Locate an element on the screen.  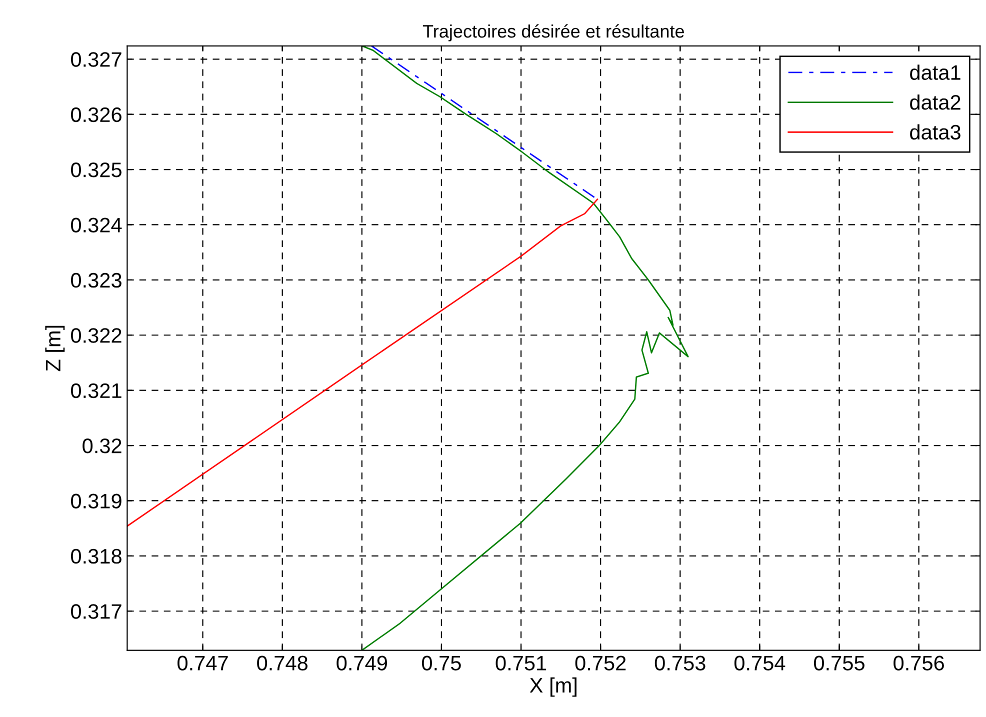
y-tick-label: 0.325 is located at coordinates (96, 170).